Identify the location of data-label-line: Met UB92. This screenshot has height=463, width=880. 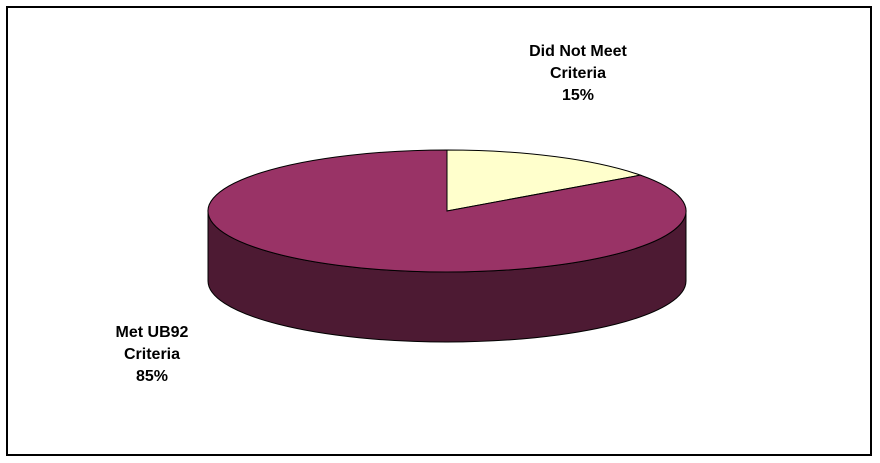
(152, 332).